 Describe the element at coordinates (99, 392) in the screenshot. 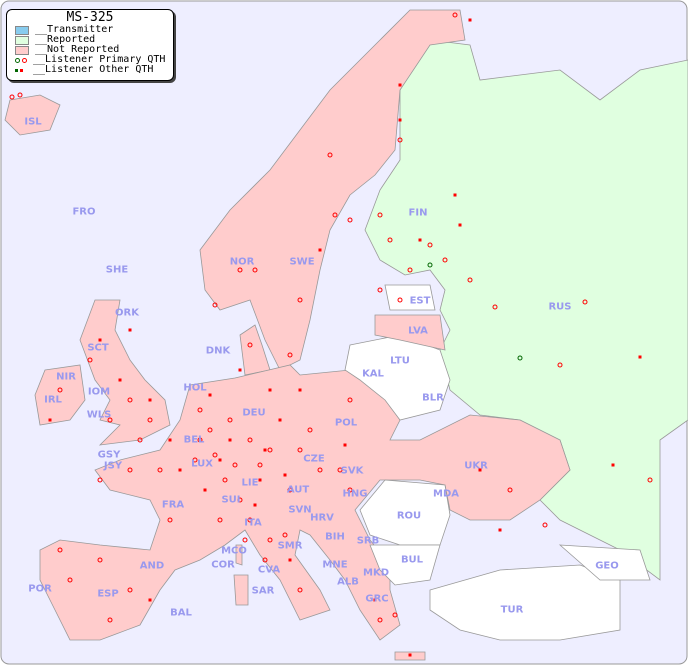

I see `country-label-iom: IOM` at that location.